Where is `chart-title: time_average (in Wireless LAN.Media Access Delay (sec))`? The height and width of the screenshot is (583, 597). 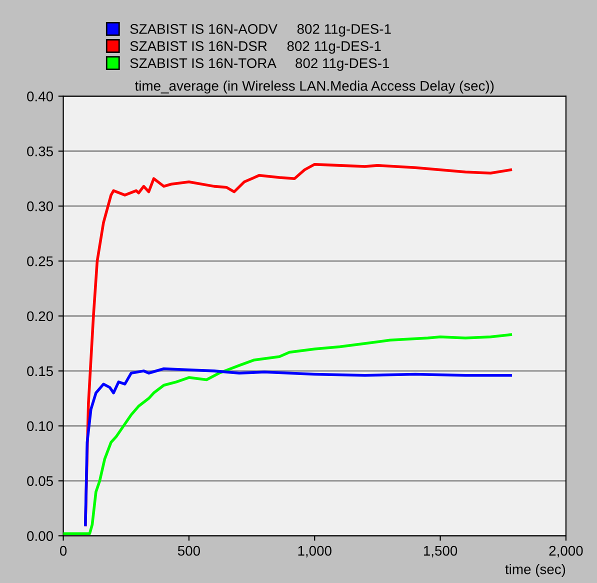
chart-title: time_average (in Wireless LAN.Media Access Delay (sec)) is located at coordinates (314, 87).